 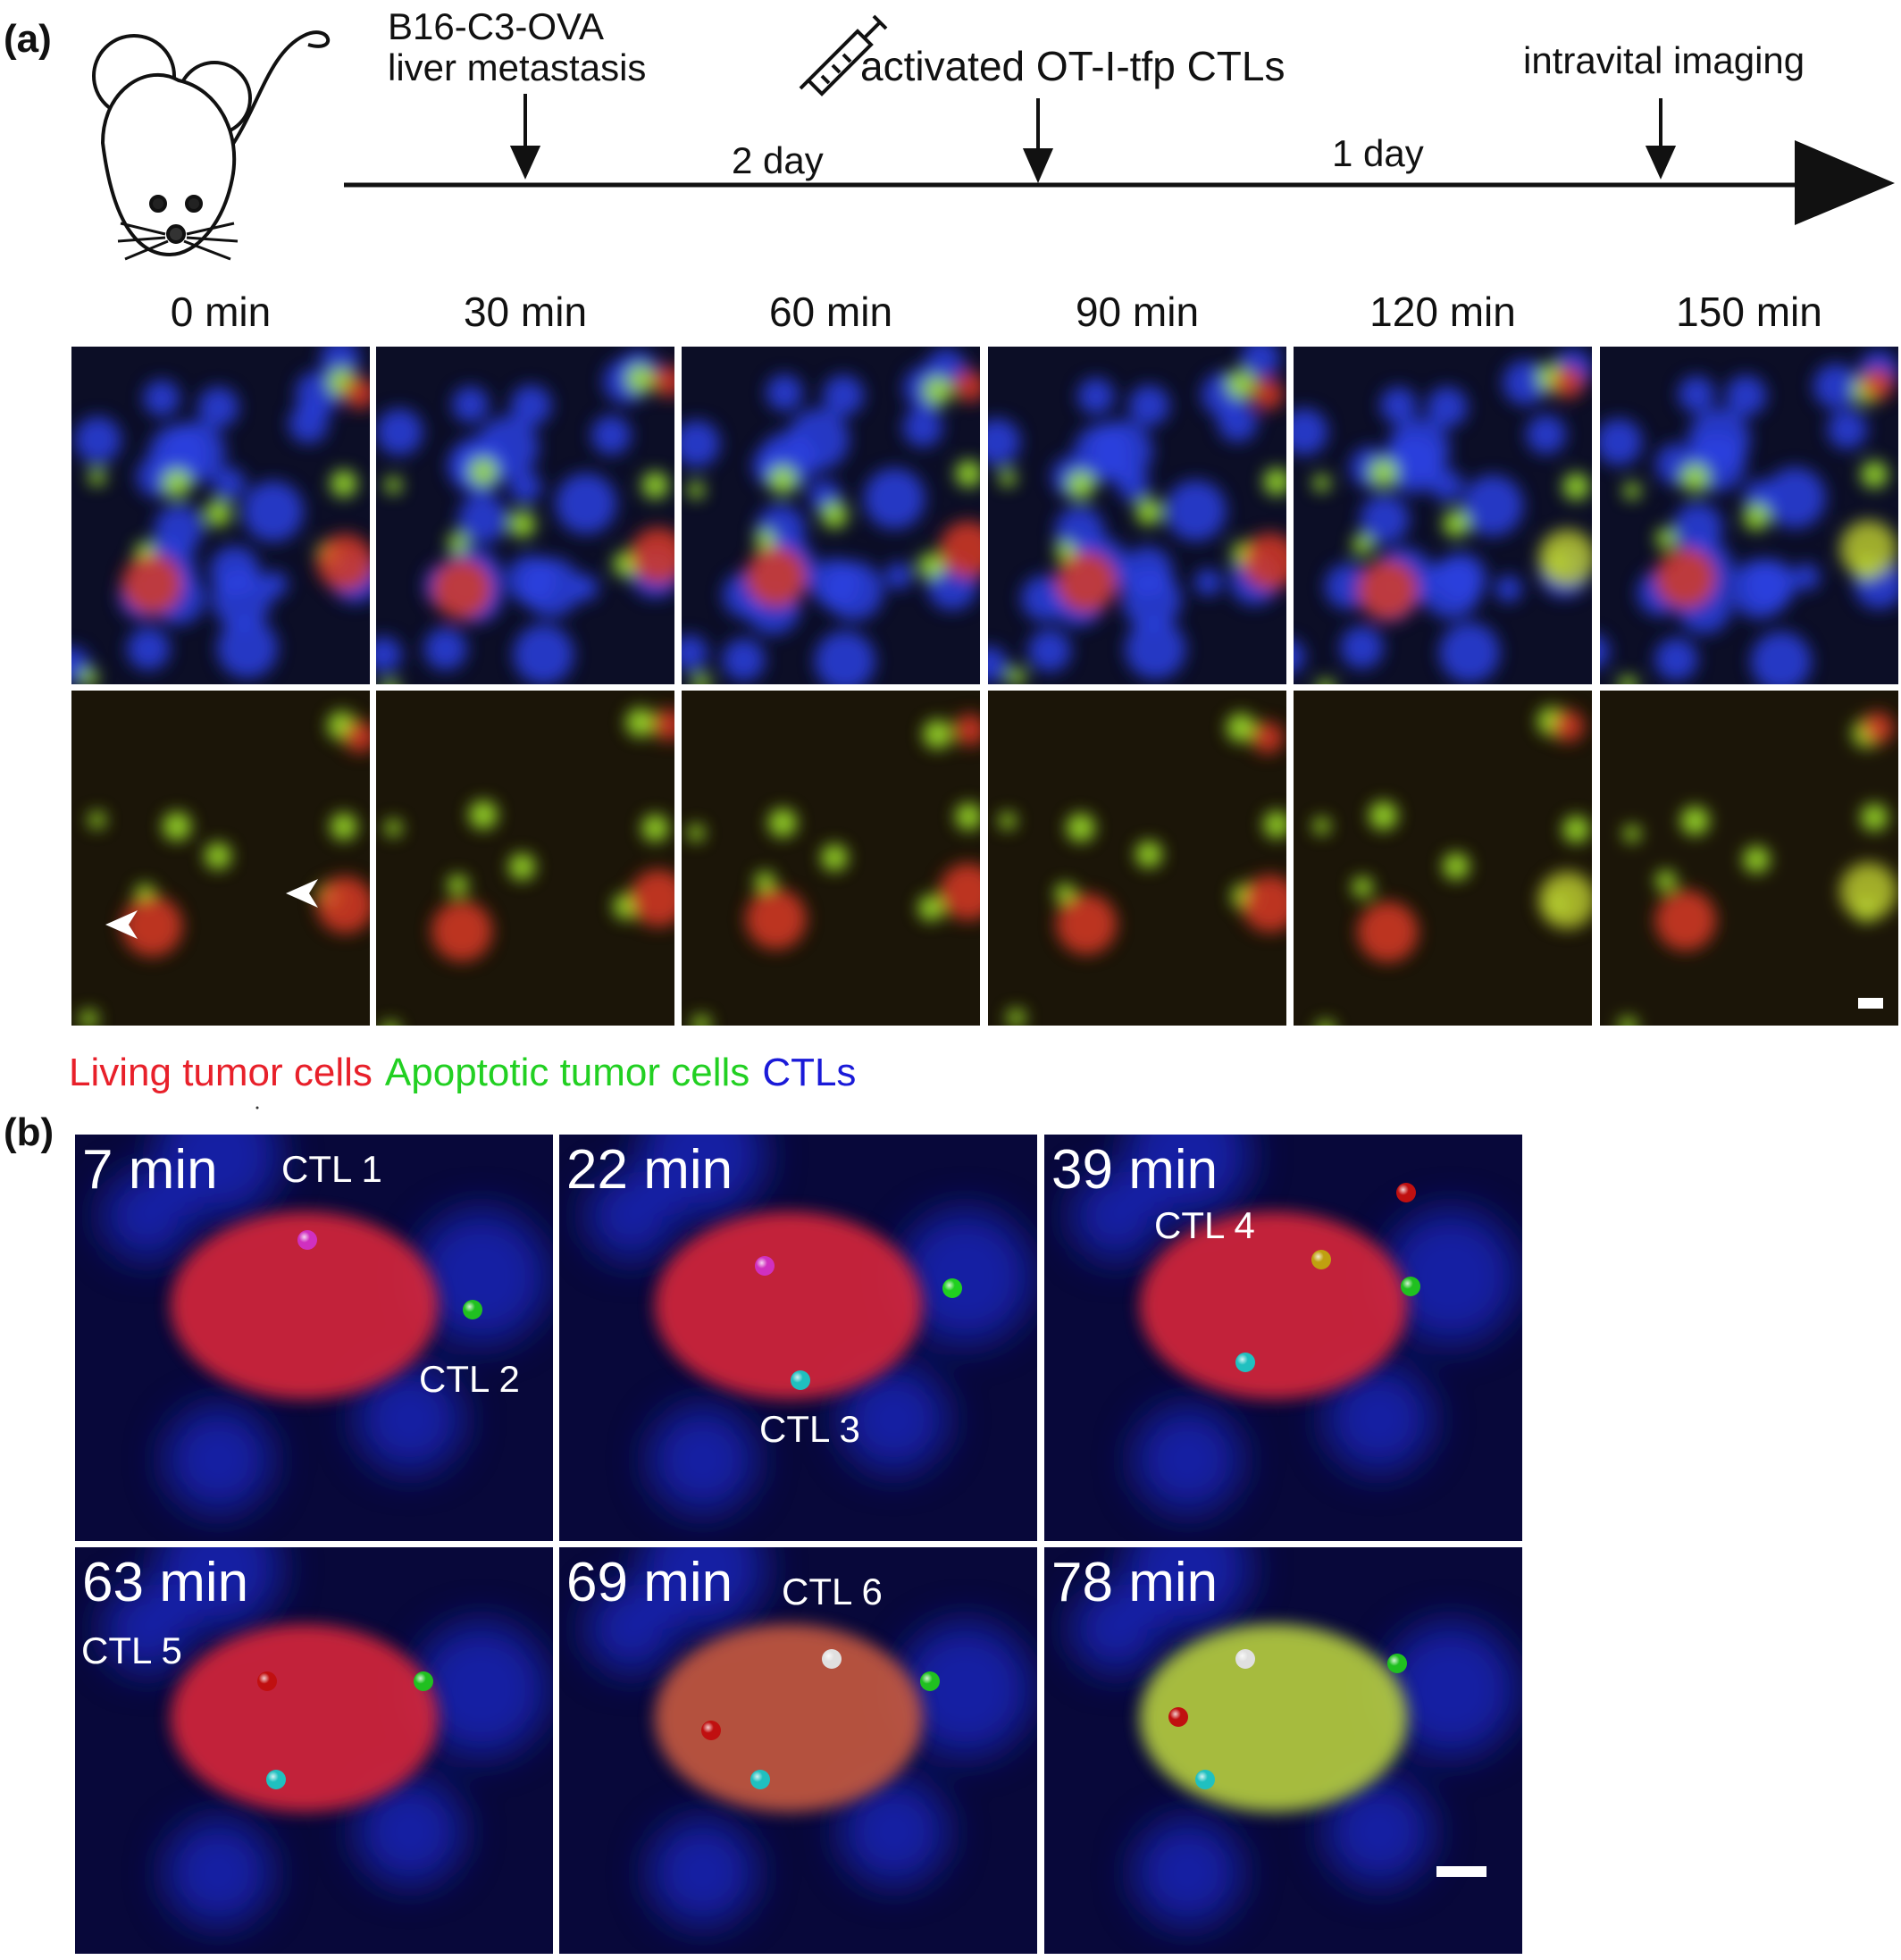 What do you see at coordinates (1134, 1170) in the screenshot?
I see `time-label: 39 min` at bounding box center [1134, 1170].